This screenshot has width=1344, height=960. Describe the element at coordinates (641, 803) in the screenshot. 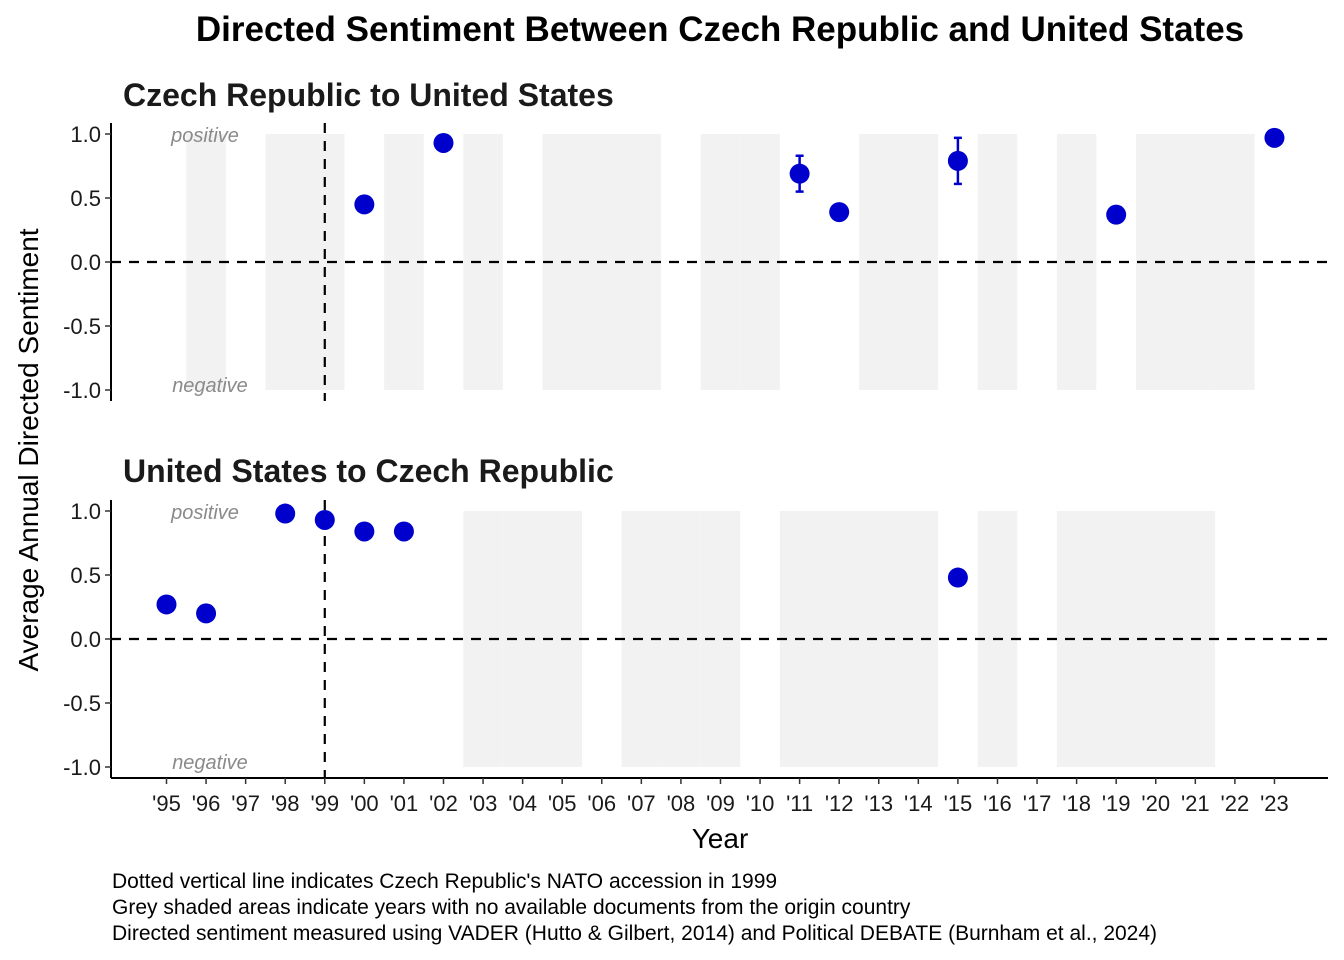

I see `x-tick-label: '07` at that location.